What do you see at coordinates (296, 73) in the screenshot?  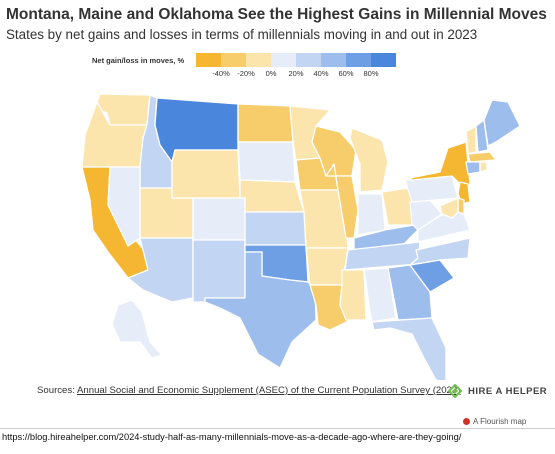 I see `legend-tick-label: 20%` at bounding box center [296, 73].